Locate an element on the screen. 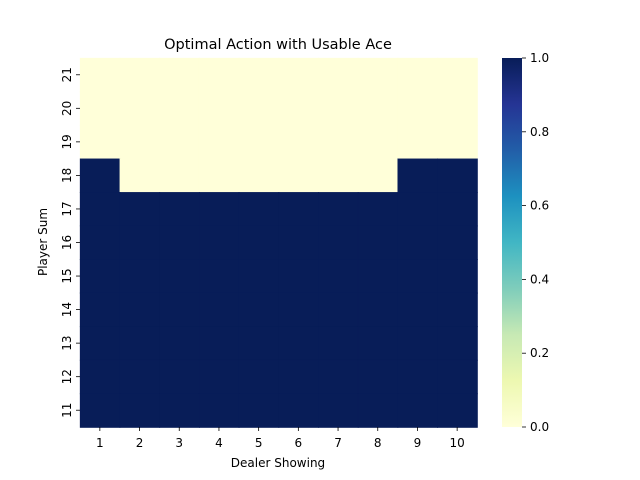 This screenshot has height=480, width=640. x-tick-label: 6 is located at coordinates (299, 443).